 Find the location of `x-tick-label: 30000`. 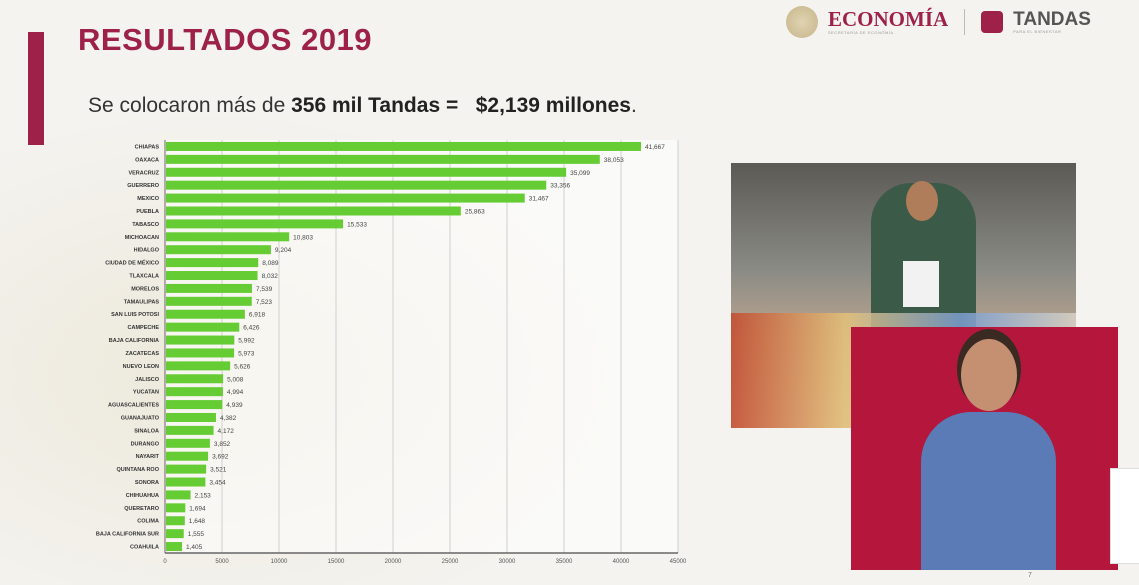

x-tick-label: 30000 is located at coordinates (507, 562).